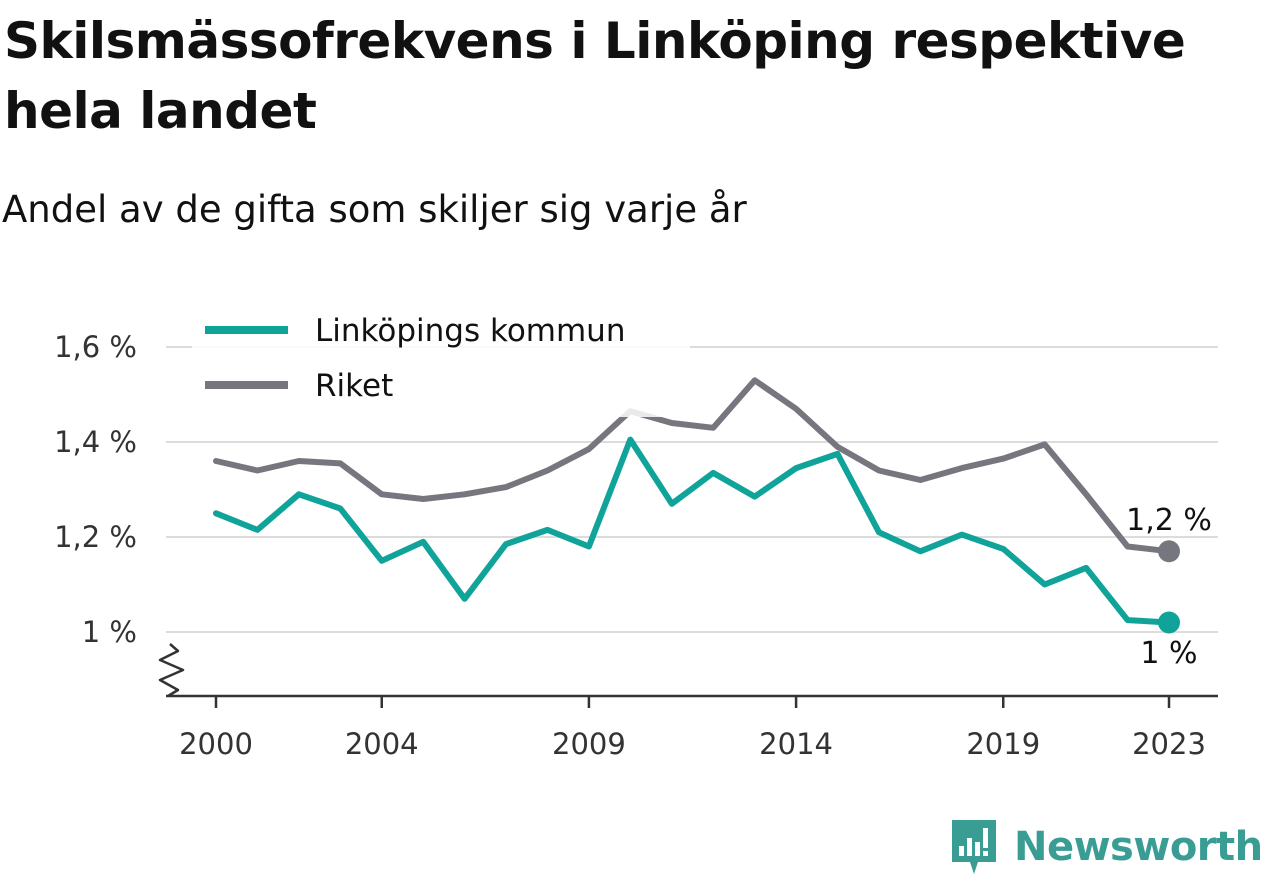  I want to click on y-tick-label: 1,6 %, so click(95, 347).